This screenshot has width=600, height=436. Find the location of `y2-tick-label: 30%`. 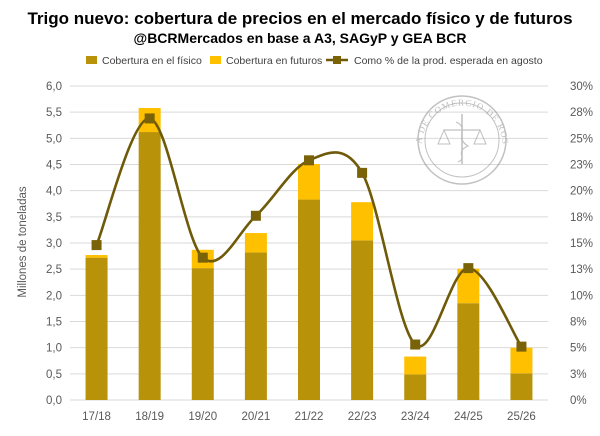

y2-tick-label: 30% is located at coordinates (581, 87).